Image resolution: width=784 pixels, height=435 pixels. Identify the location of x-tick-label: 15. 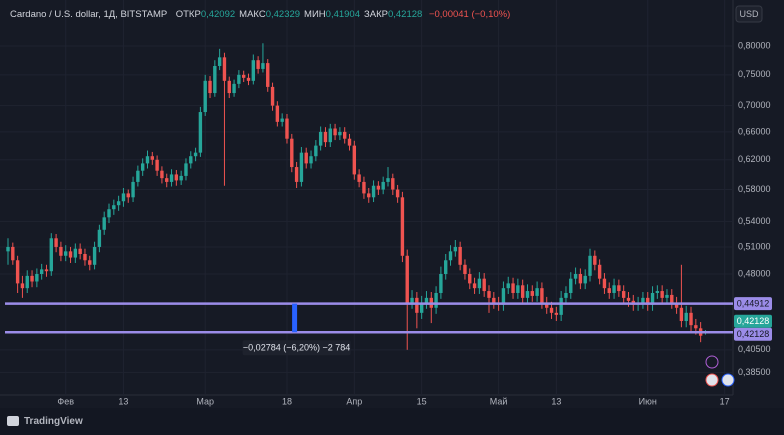
(422, 401).